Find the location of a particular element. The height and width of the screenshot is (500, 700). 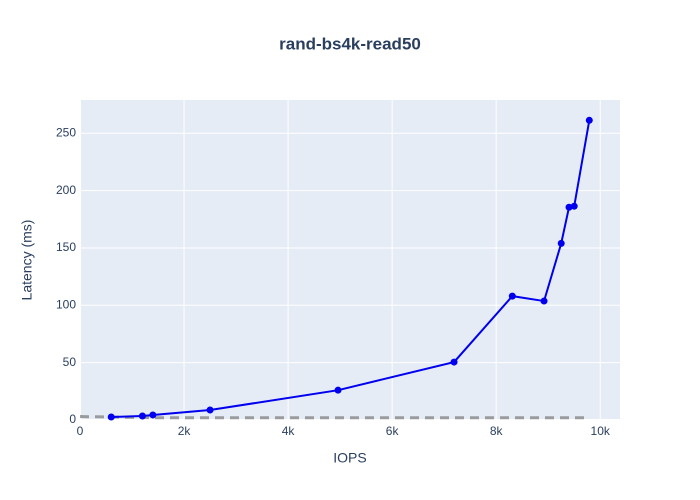

x-tick-label: 2k is located at coordinates (185, 431).